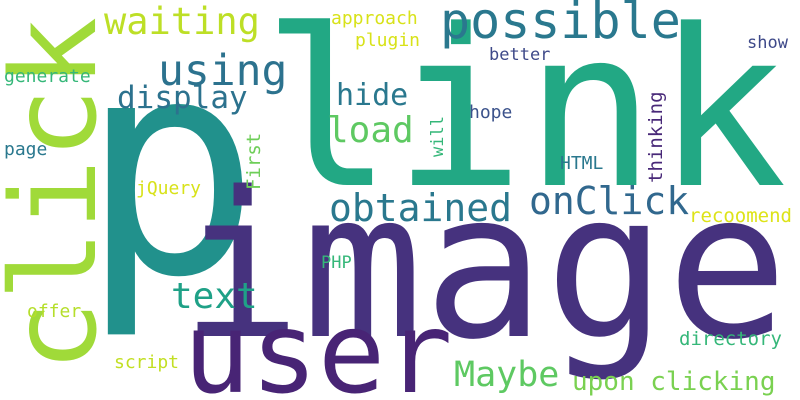 The width and height of the screenshot is (800, 400). What do you see at coordinates (146, 362) in the screenshot?
I see `word: script` at bounding box center [146, 362].